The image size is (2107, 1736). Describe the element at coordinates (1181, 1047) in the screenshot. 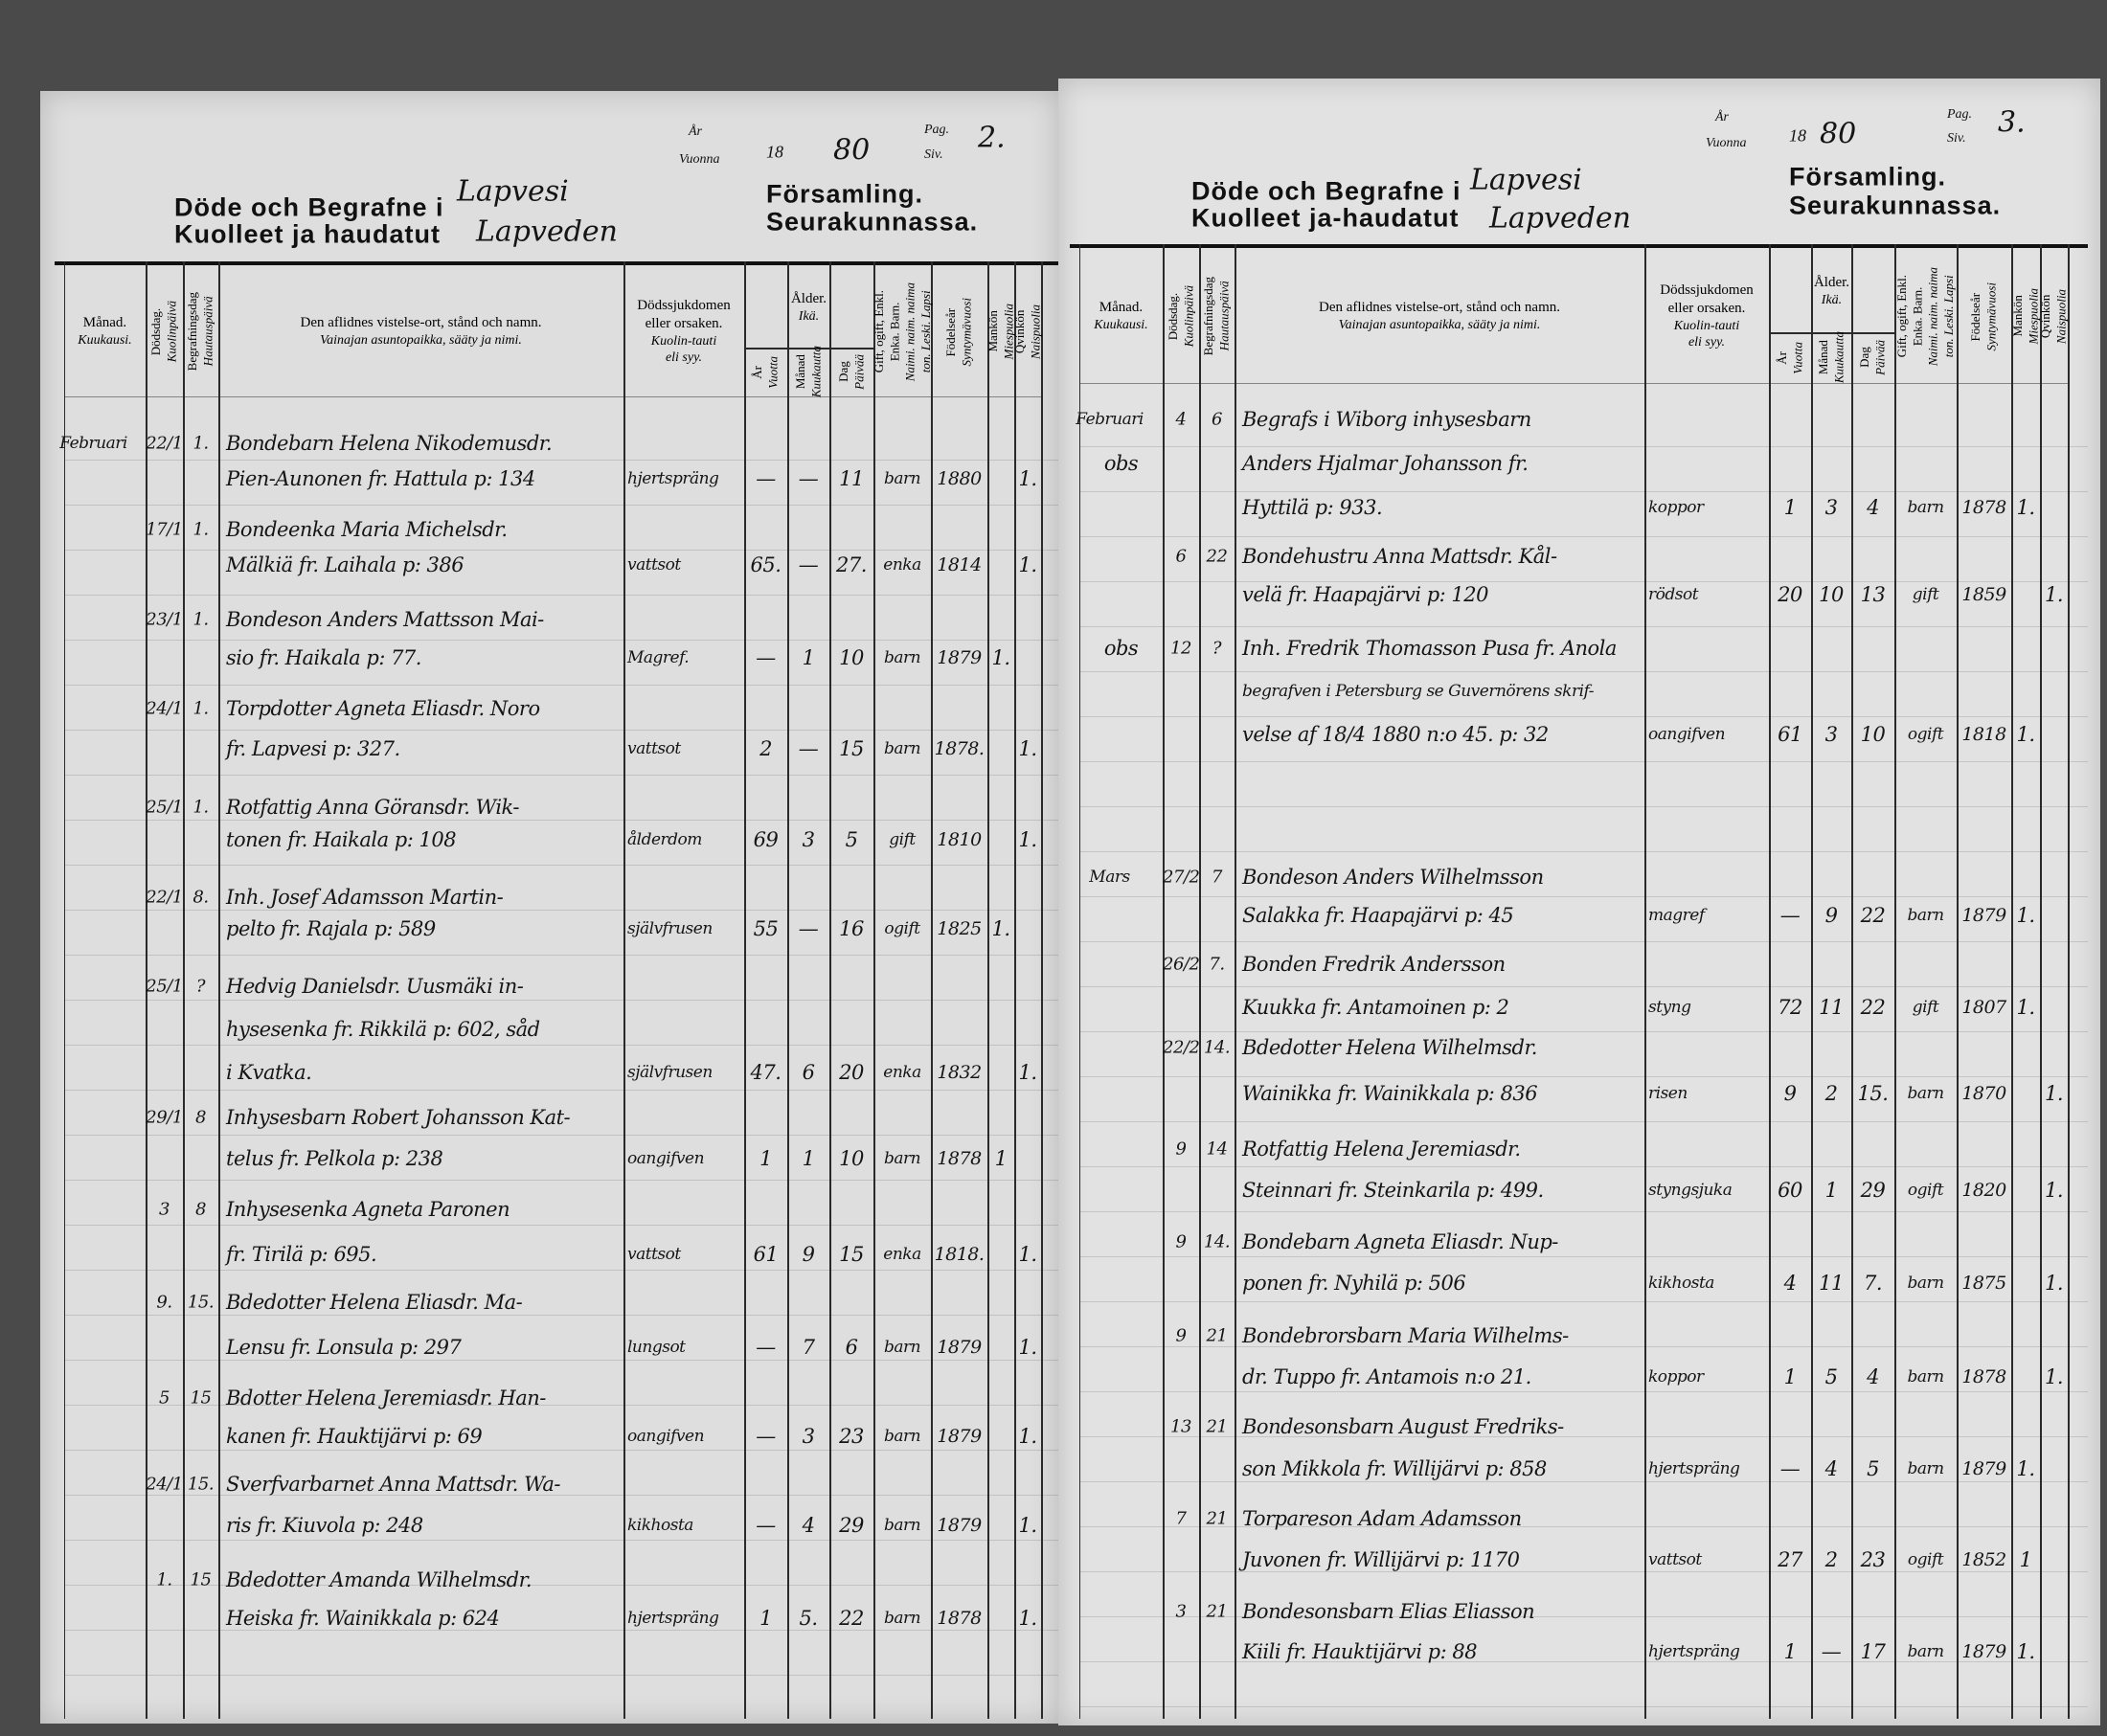

I see `entry-death-day: 22/2` at that location.